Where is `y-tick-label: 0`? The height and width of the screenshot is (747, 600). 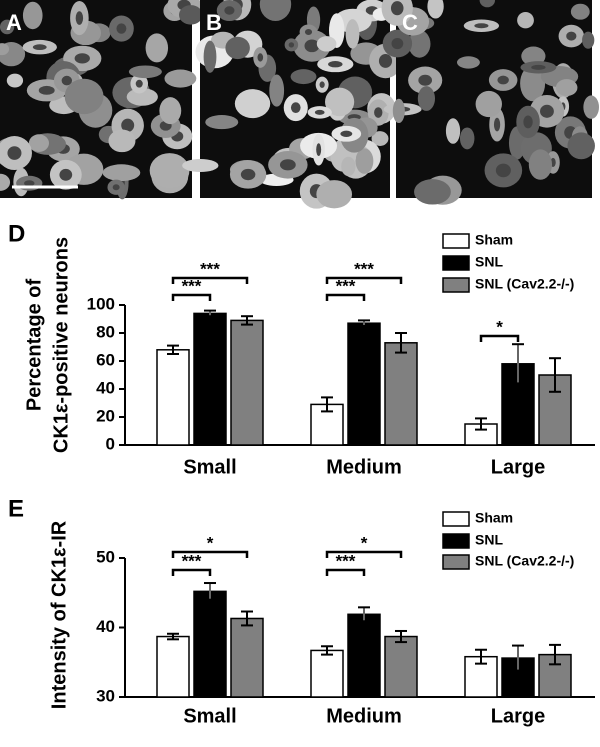
y-tick-label: 0 is located at coordinates (110, 443).